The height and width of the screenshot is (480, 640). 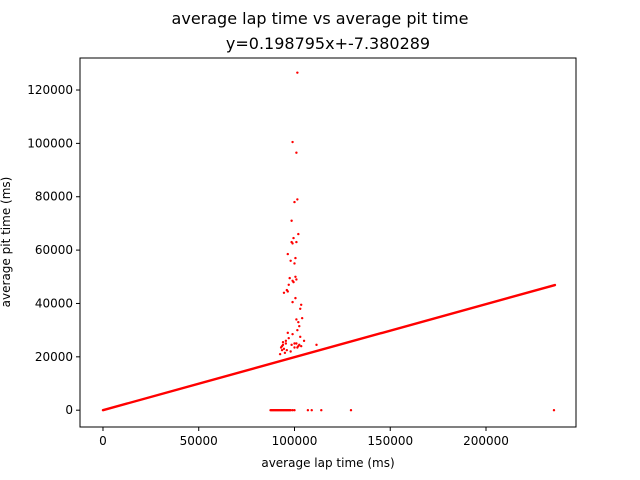 What do you see at coordinates (328, 43) in the screenshot?
I see `chart-subtitle: y=0.198795x+-7.380289` at bounding box center [328, 43].